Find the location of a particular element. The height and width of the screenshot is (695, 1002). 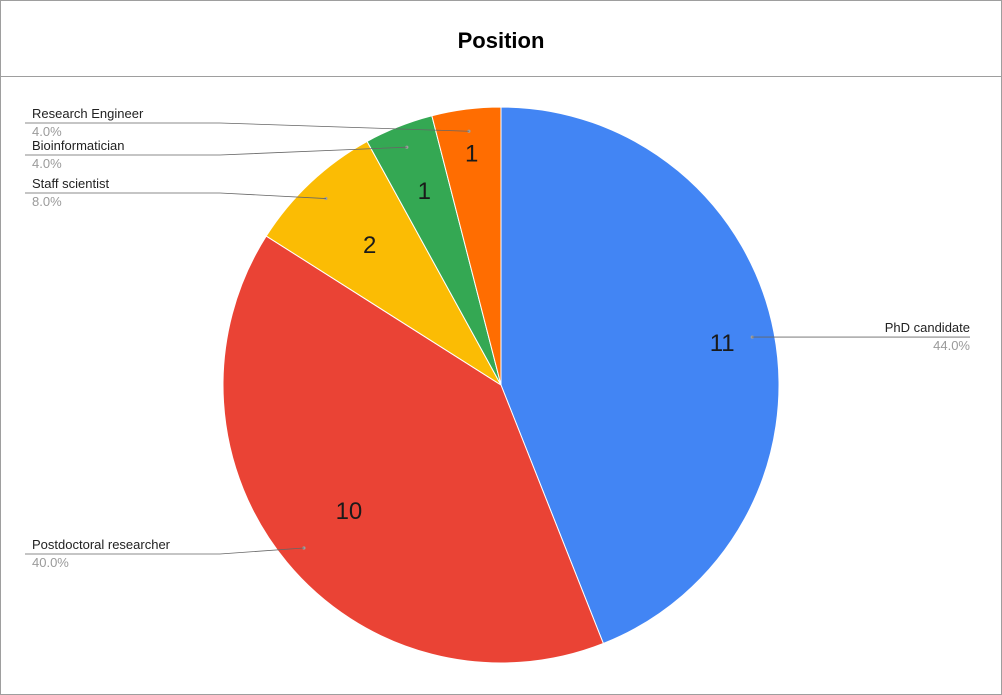

pie-slice-staff-scientist is located at coordinates (383, 263).